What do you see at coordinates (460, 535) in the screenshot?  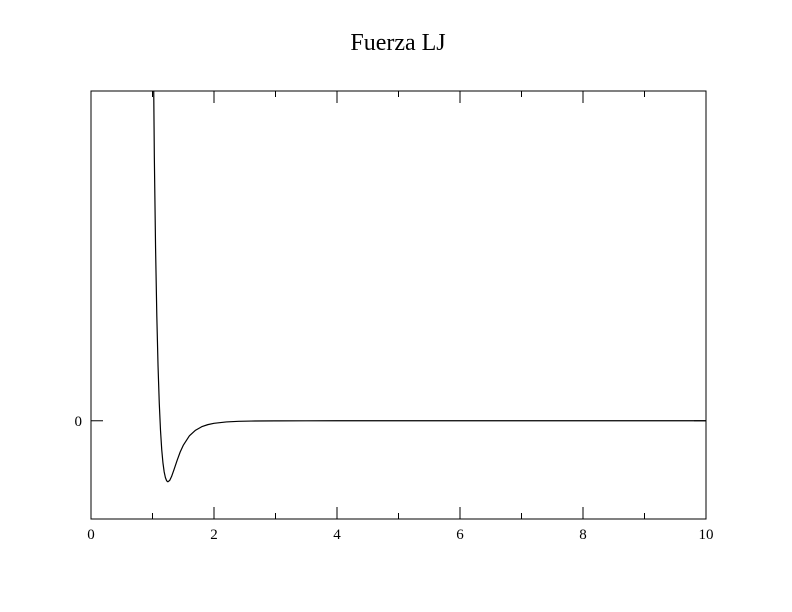 I see `x-tick-label: 6` at bounding box center [460, 535].